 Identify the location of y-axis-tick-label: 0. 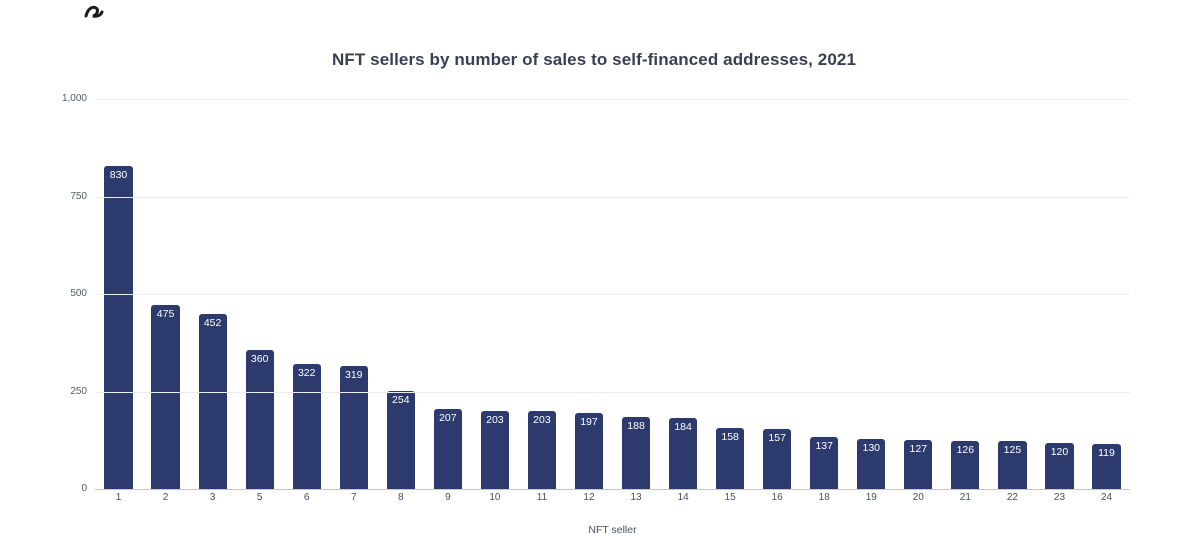
(84, 488).